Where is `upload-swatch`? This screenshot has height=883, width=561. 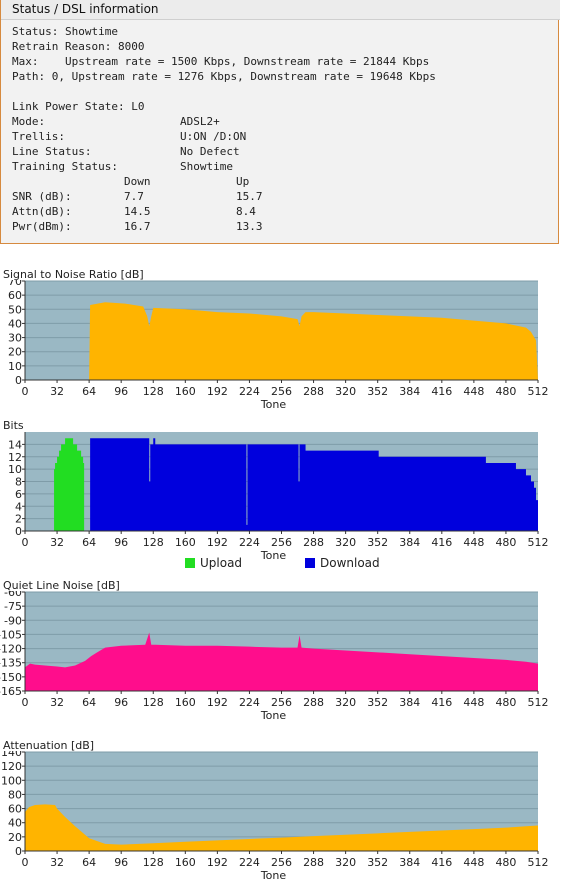
upload-swatch is located at coordinates (190, 563).